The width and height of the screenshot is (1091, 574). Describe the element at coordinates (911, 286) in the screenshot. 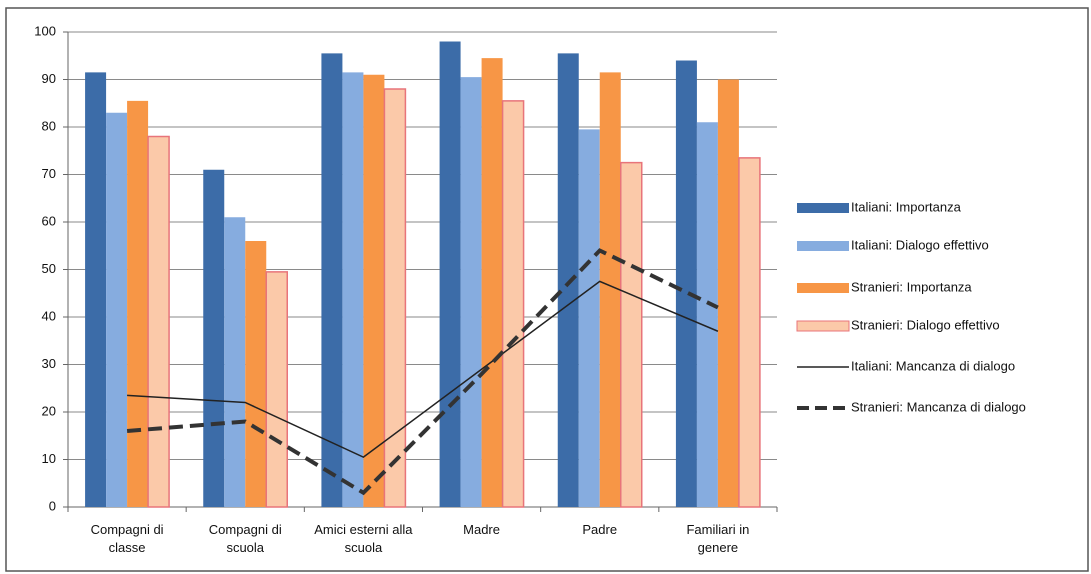

I see `legend-label: Stranieri: Importanza` at that location.